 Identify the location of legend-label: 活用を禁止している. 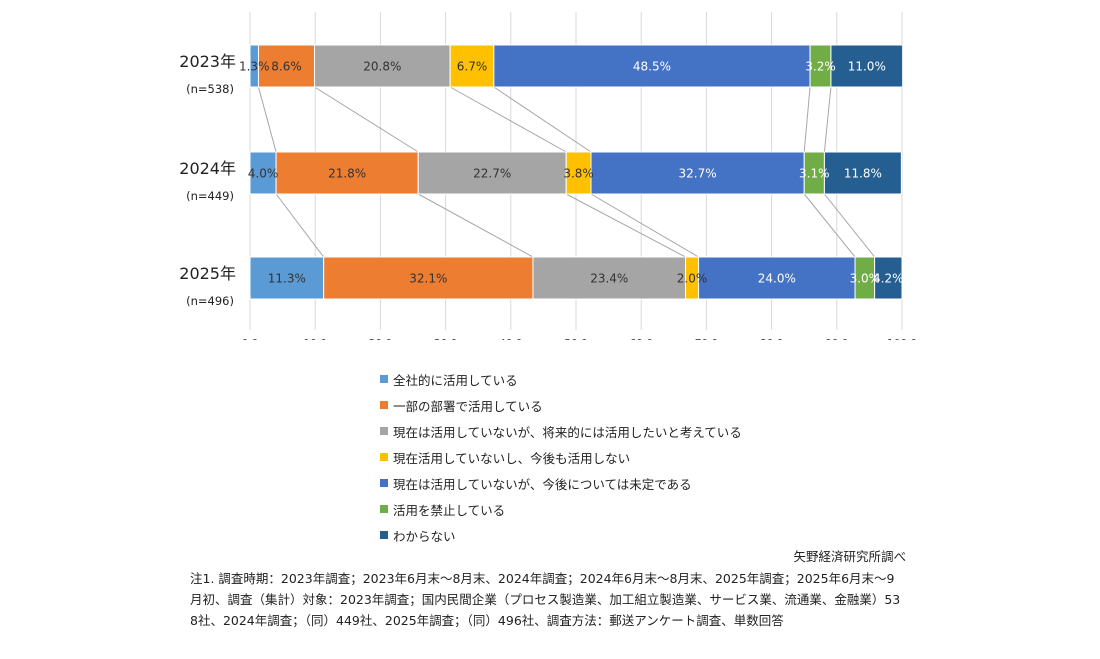
(449, 510).